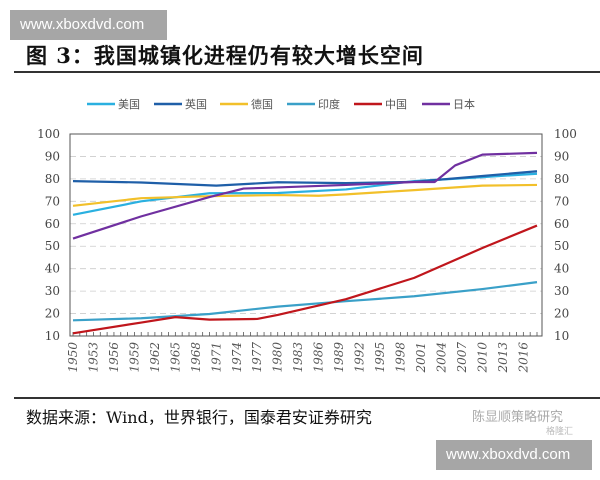 This screenshot has width=600, height=480. What do you see at coordinates (339, 357) in the screenshot?
I see `x-tick-label: 1989` at bounding box center [339, 357].